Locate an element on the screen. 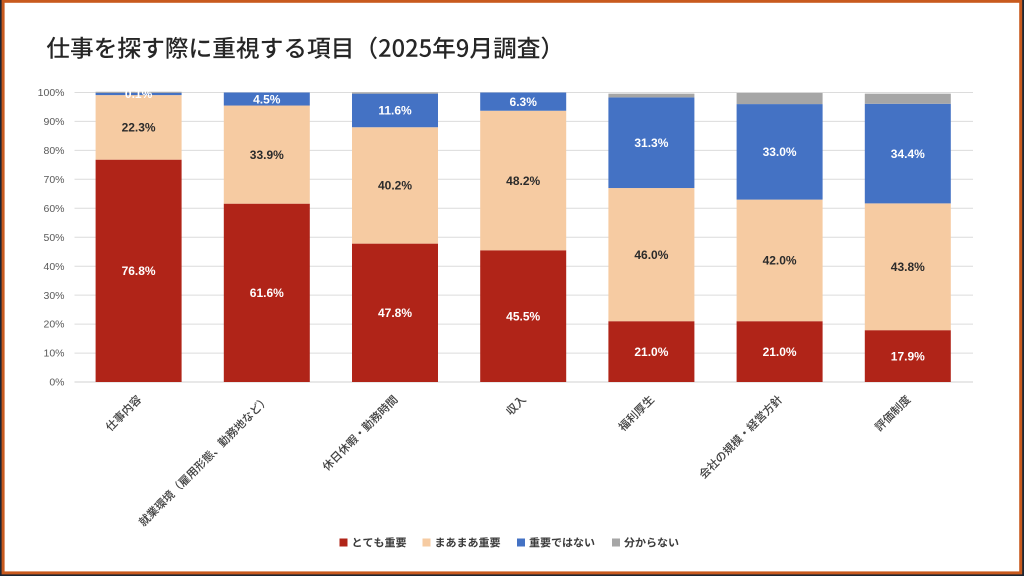 This screenshot has height=576, width=1024. svg-text: 11.6% is located at coordinates (395, 111).